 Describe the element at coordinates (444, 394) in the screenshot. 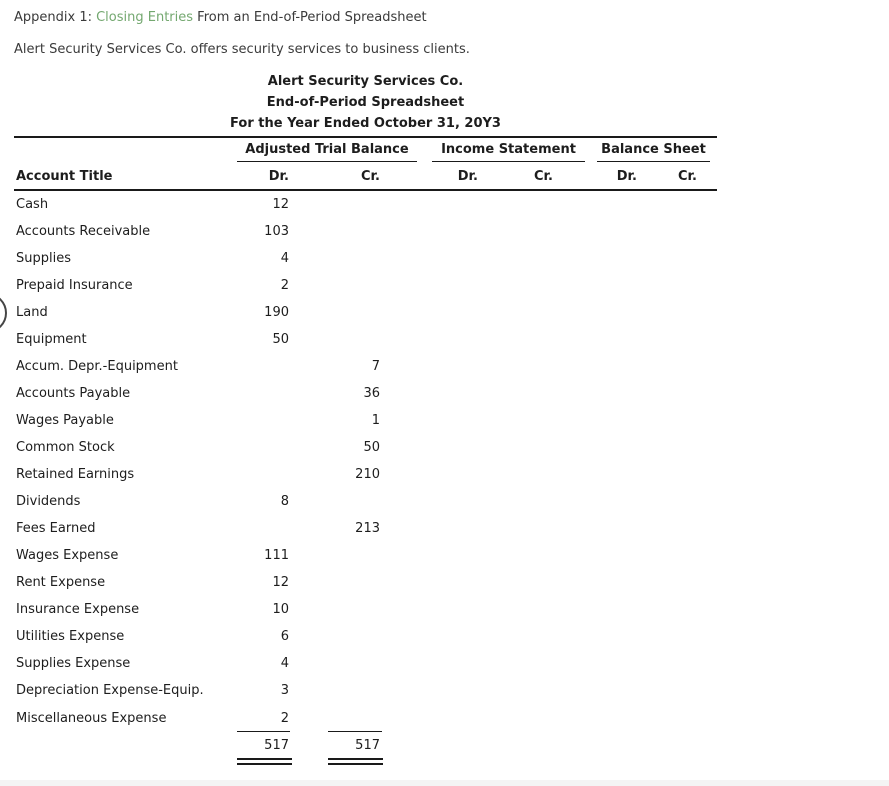

I see `table-row-accounts-payable: Accounts Payable 36` at that location.